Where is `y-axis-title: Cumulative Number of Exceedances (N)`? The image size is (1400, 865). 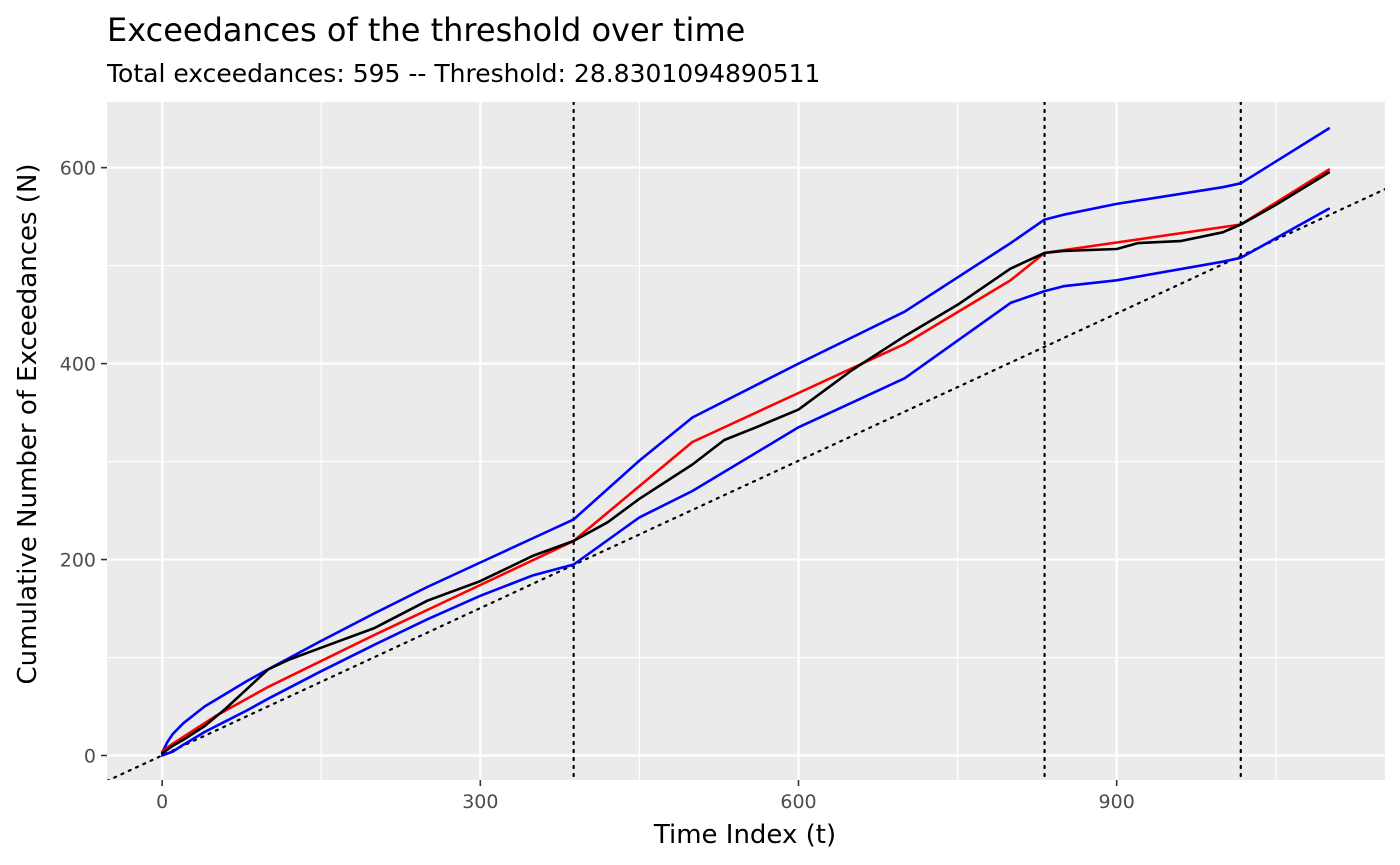
y-axis-title: Cumulative Number of Exceedances (N) is located at coordinates (28, 423).